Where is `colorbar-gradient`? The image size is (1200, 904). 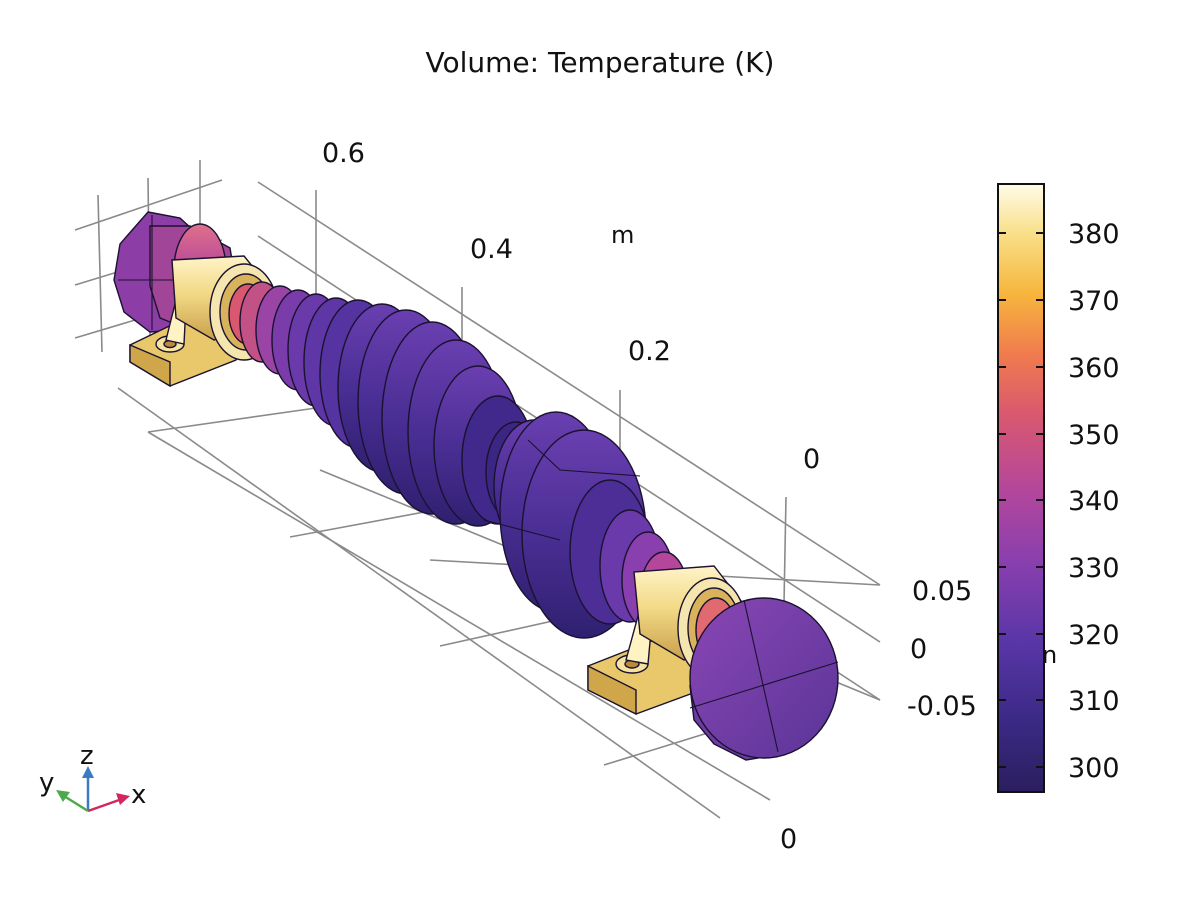 colorbar-gradient is located at coordinates (1021, 488).